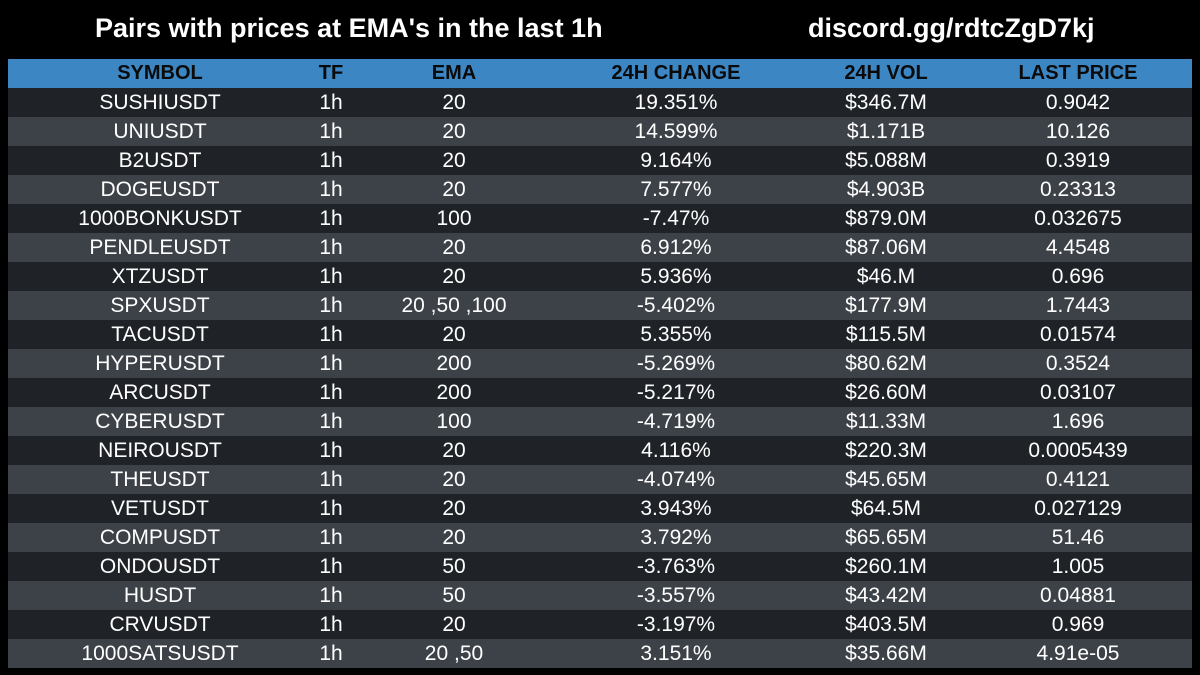 This screenshot has width=1200, height=675. What do you see at coordinates (160, 131) in the screenshot?
I see `symbol-cell: UNIUSDT` at bounding box center [160, 131].